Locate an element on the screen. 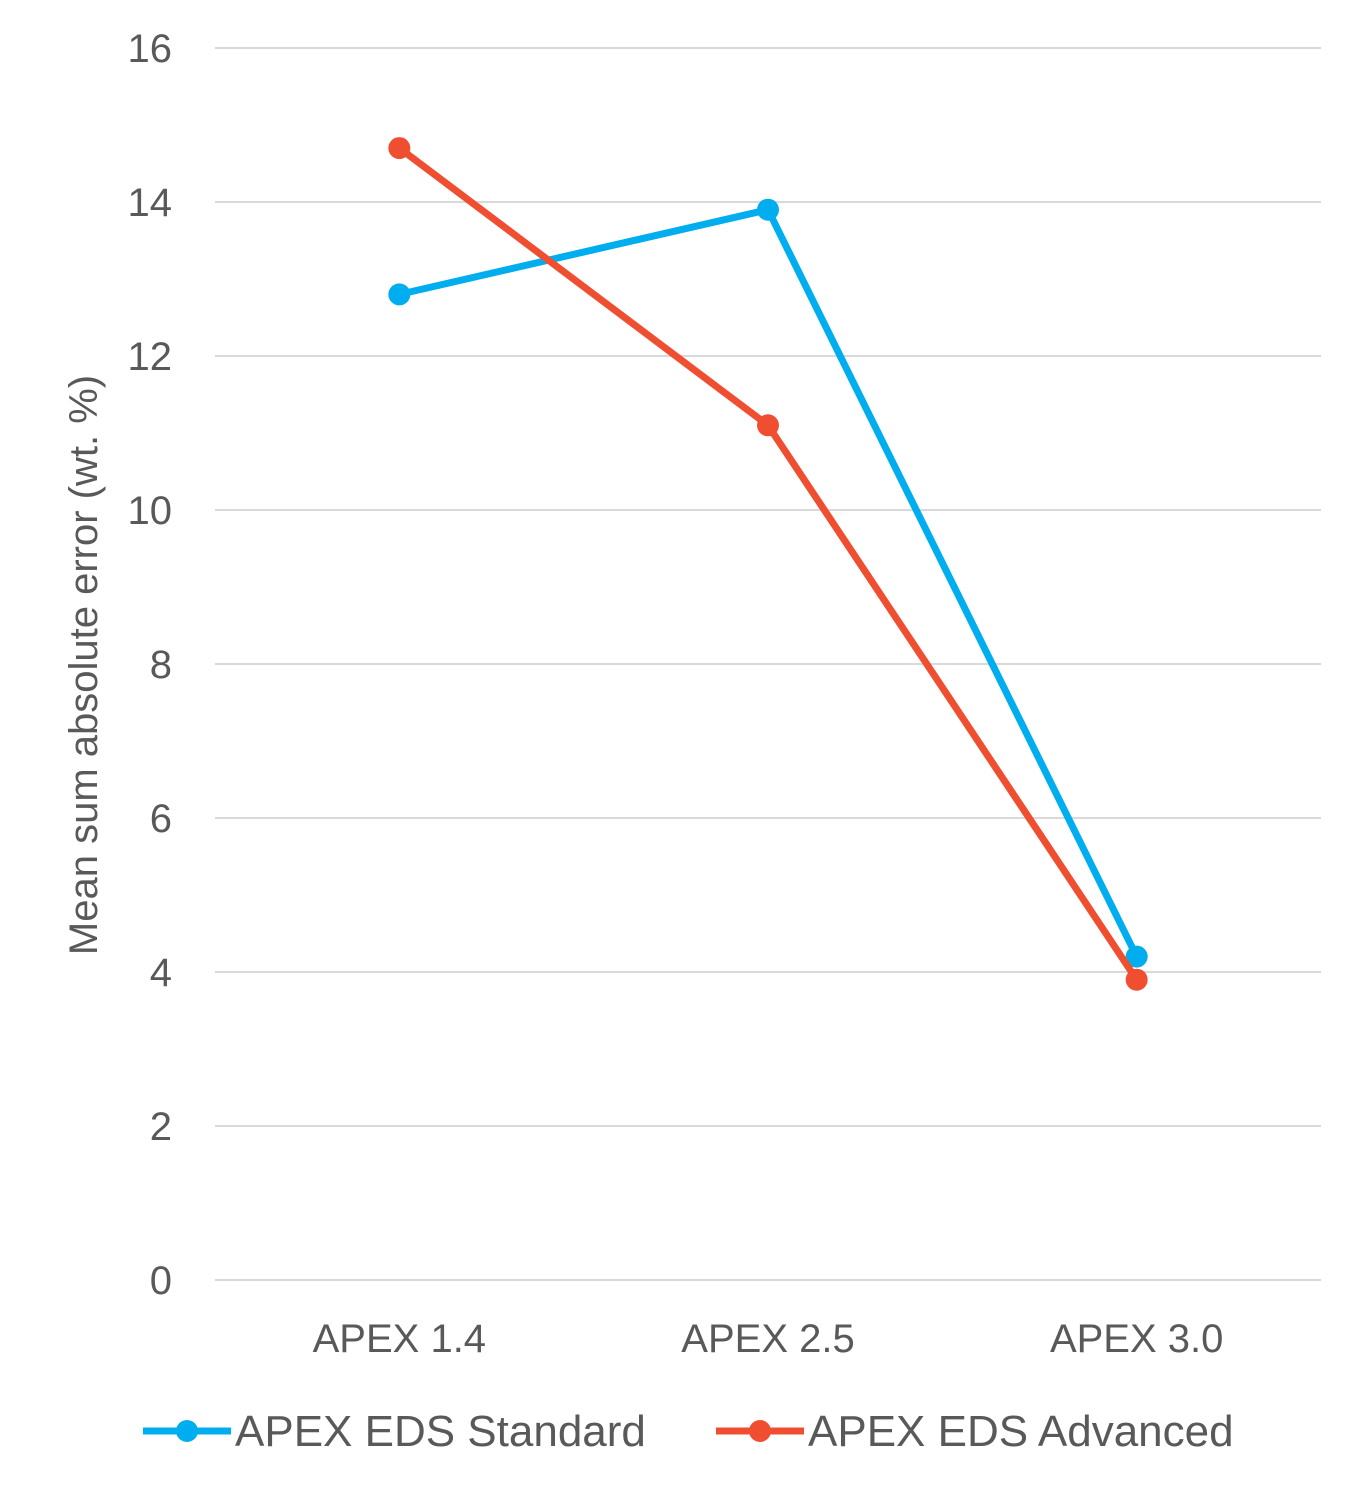 This screenshot has height=1498, width=1369. y-tick-label: 6 is located at coordinates (161, 819).